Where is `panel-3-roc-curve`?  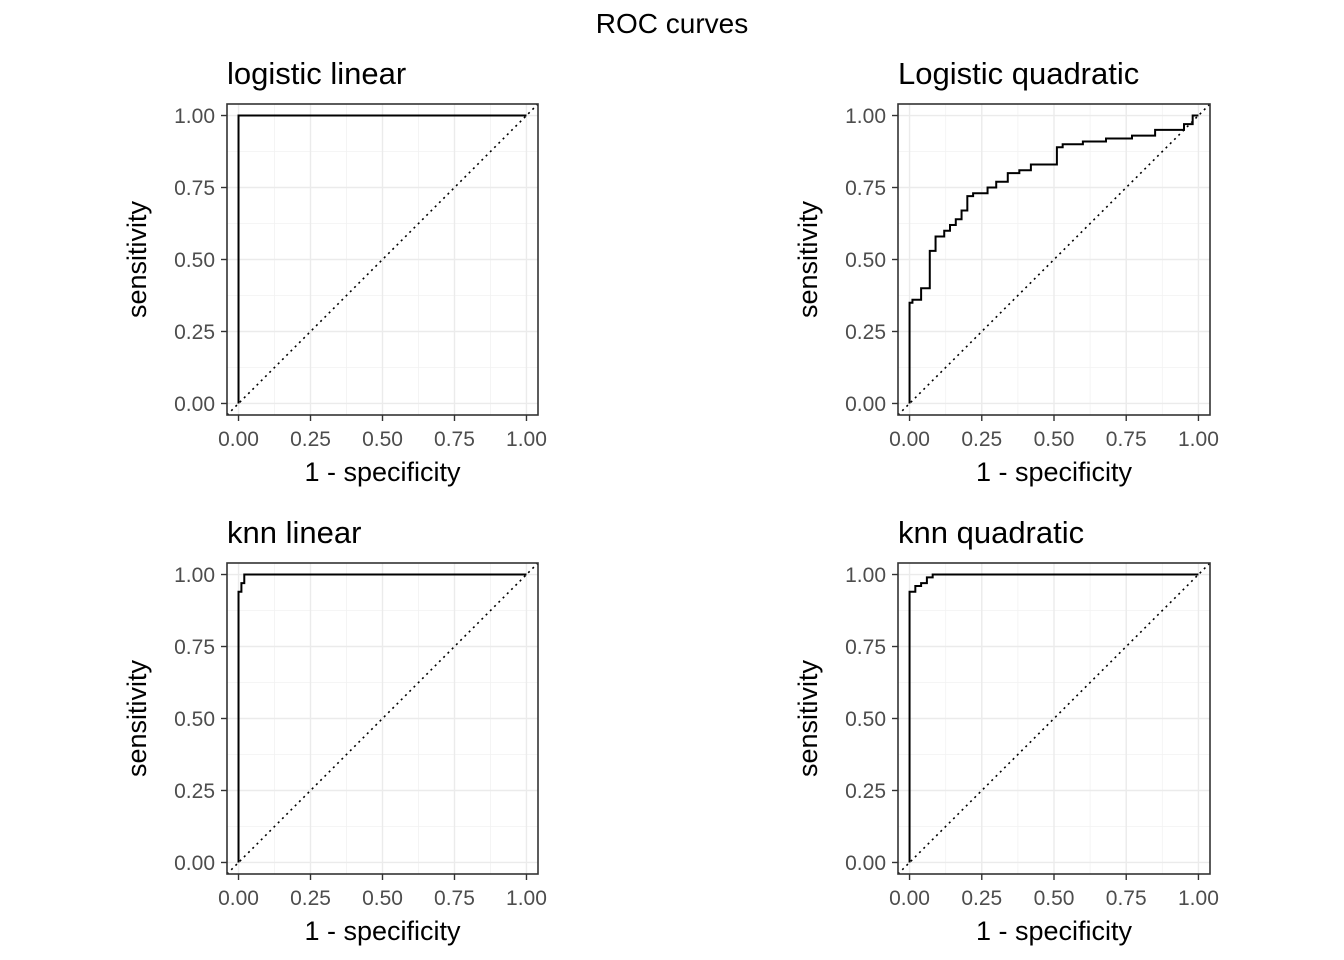 panel-3-roc-curve is located at coordinates (382, 718).